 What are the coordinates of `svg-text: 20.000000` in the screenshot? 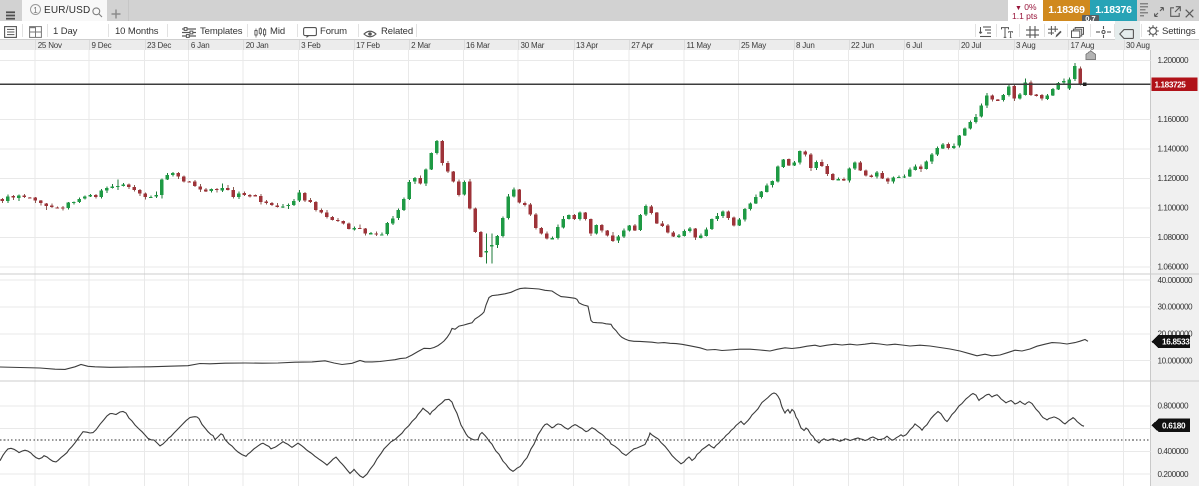 It's located at (1176, 334).